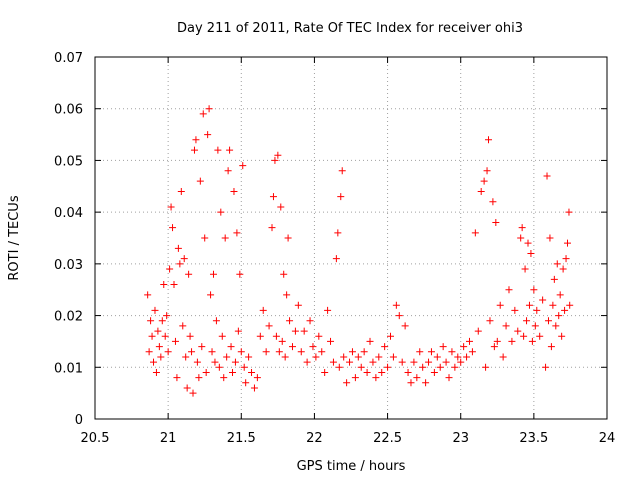 Image resolution: width=640 pixels, height=480 pixels. What do you see at coordinates (68, 213) in the screenshot?
I see `y-tick-label: 0.04` at bounding box center [68, 213].